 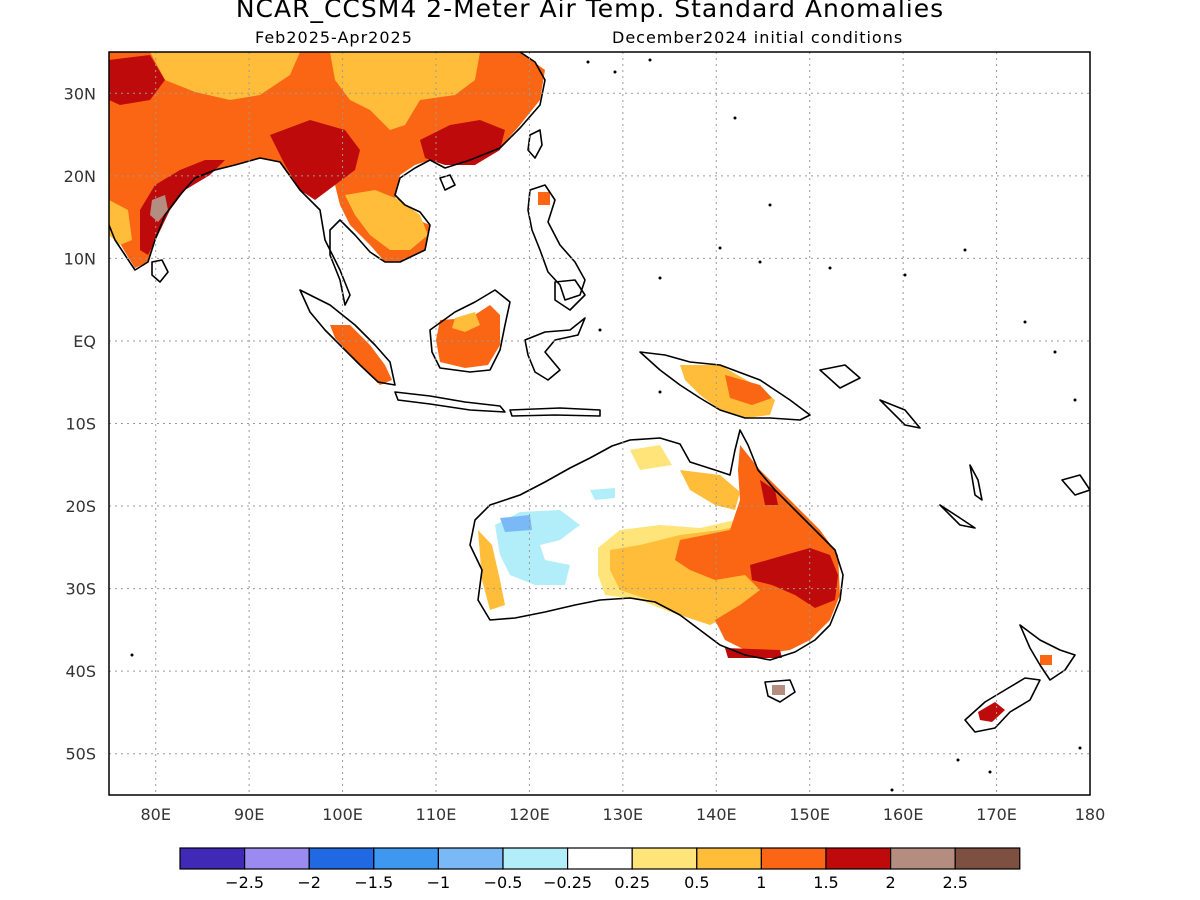 I want to click on latitude-labels: 30N 20N 10N EQ 10S 20S 30S 40S 50S, so click(x=80, y=423).